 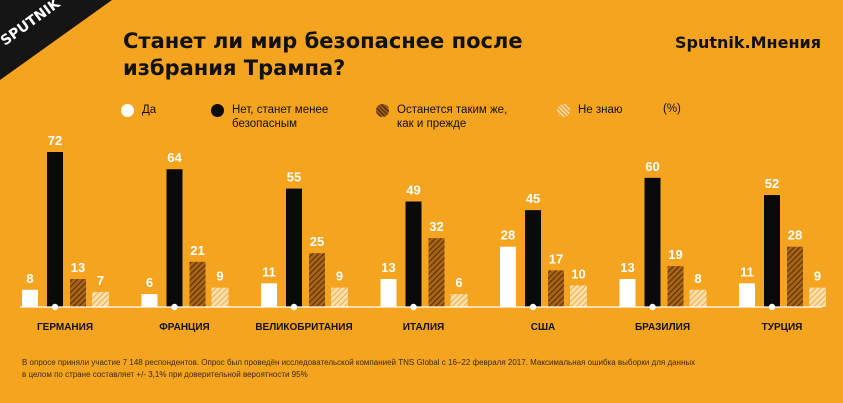 What do you see at coordinates (280, 117) in the screenshot?
I see `legend-label-no: Нет, станет менее безопасным` at bounding box center [280, 117].